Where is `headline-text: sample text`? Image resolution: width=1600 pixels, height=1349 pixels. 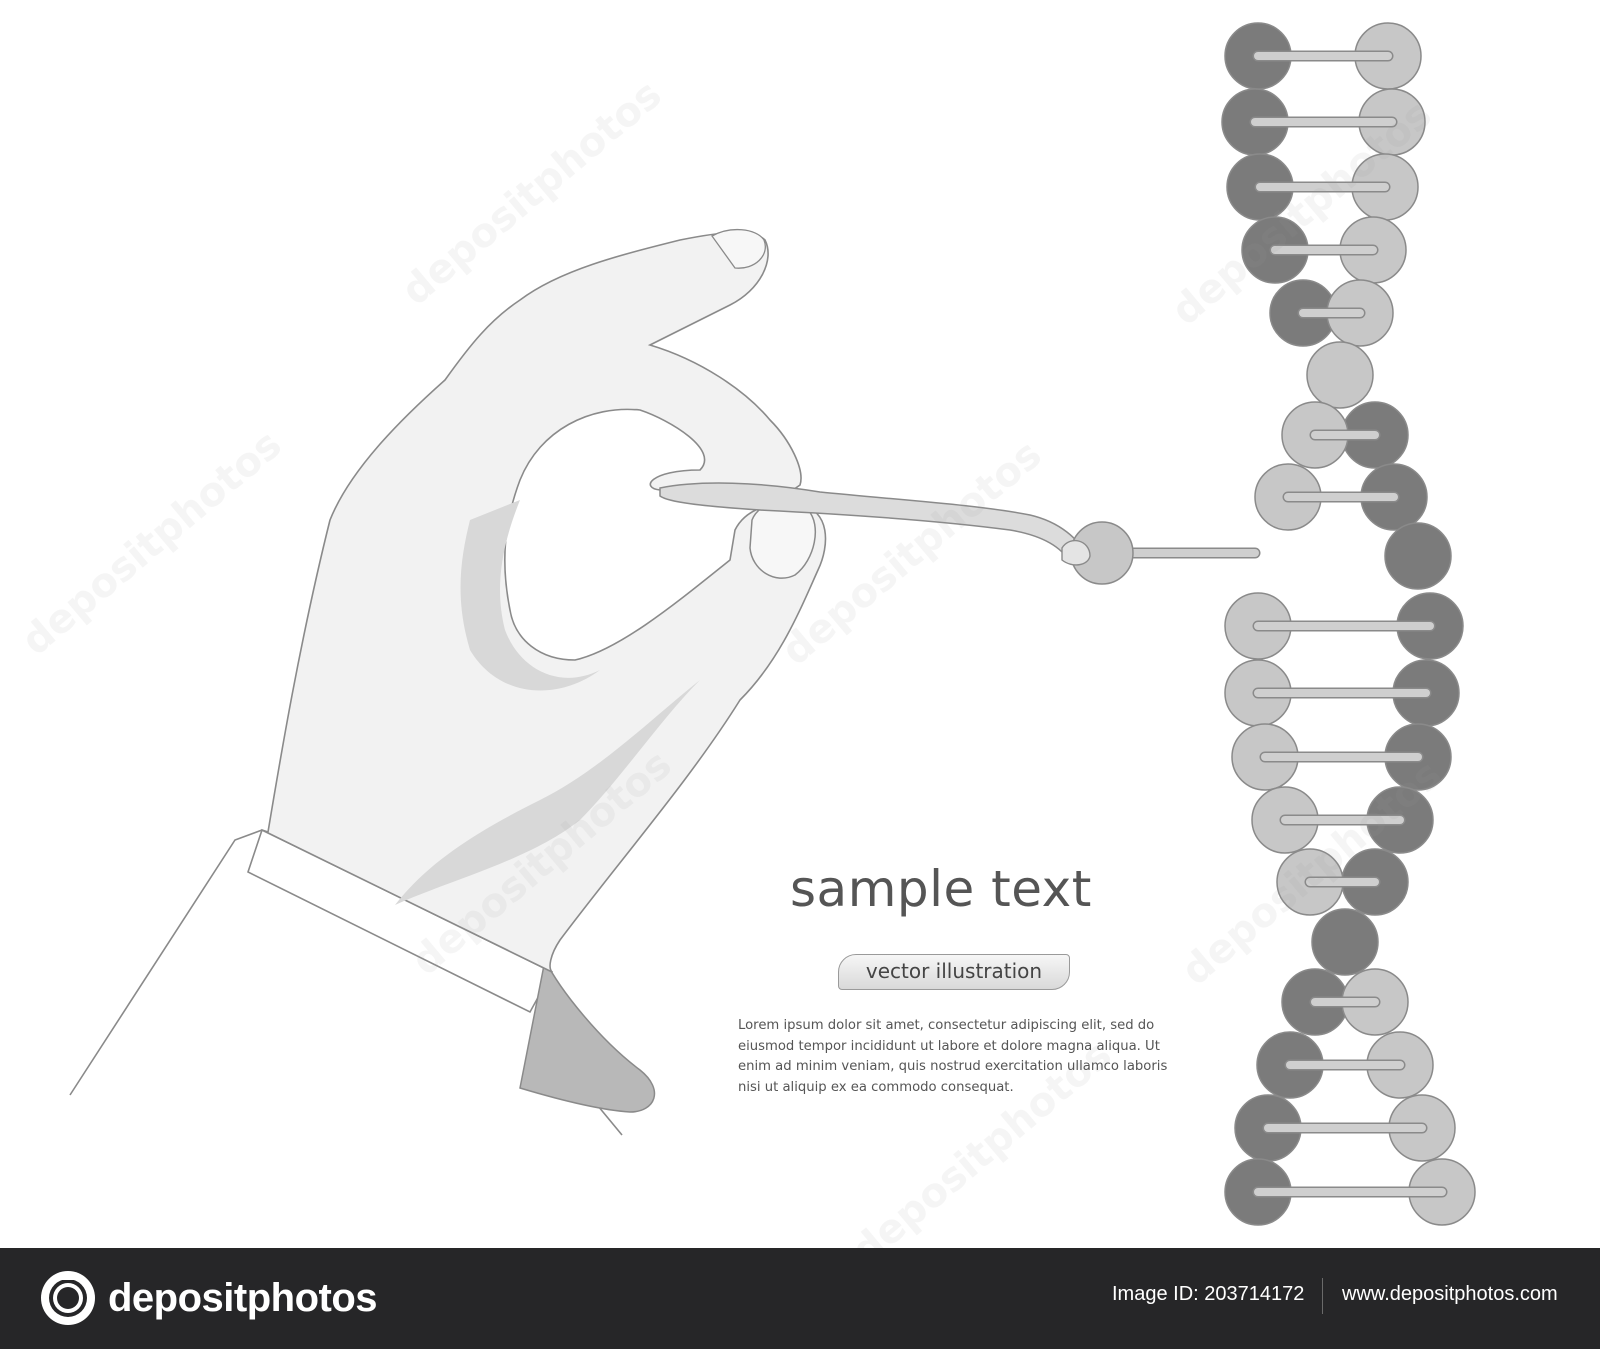 headline-text: sample text is located at coordinates (941, 889).